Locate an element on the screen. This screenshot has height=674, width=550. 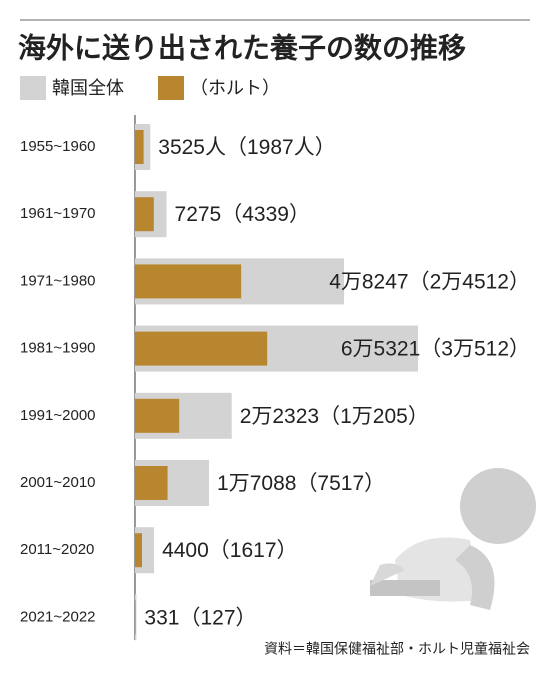
value-label: 4400（1617） is located at coordinates (229, 550).